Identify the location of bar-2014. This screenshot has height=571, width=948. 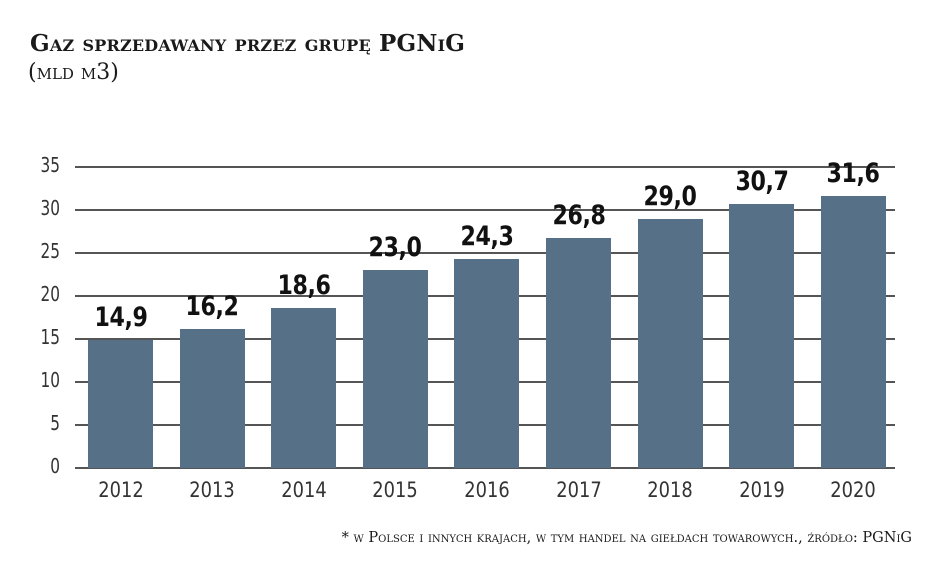
(304, 388).